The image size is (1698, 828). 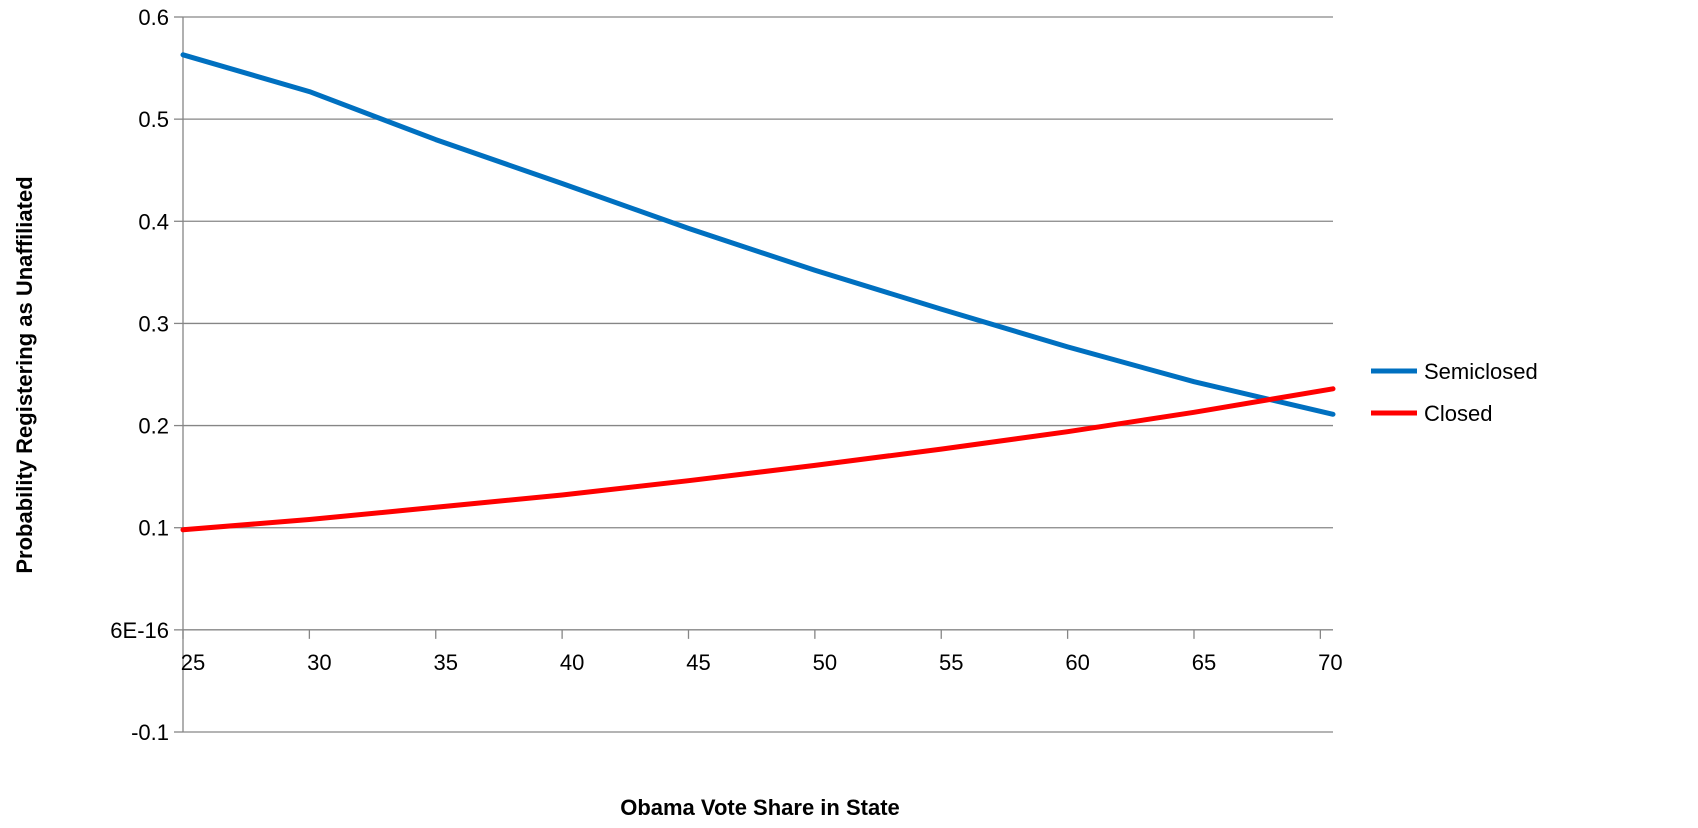 I want to click on x-axis-title: Obama Vote Share in State, so click(x=760, y=807).